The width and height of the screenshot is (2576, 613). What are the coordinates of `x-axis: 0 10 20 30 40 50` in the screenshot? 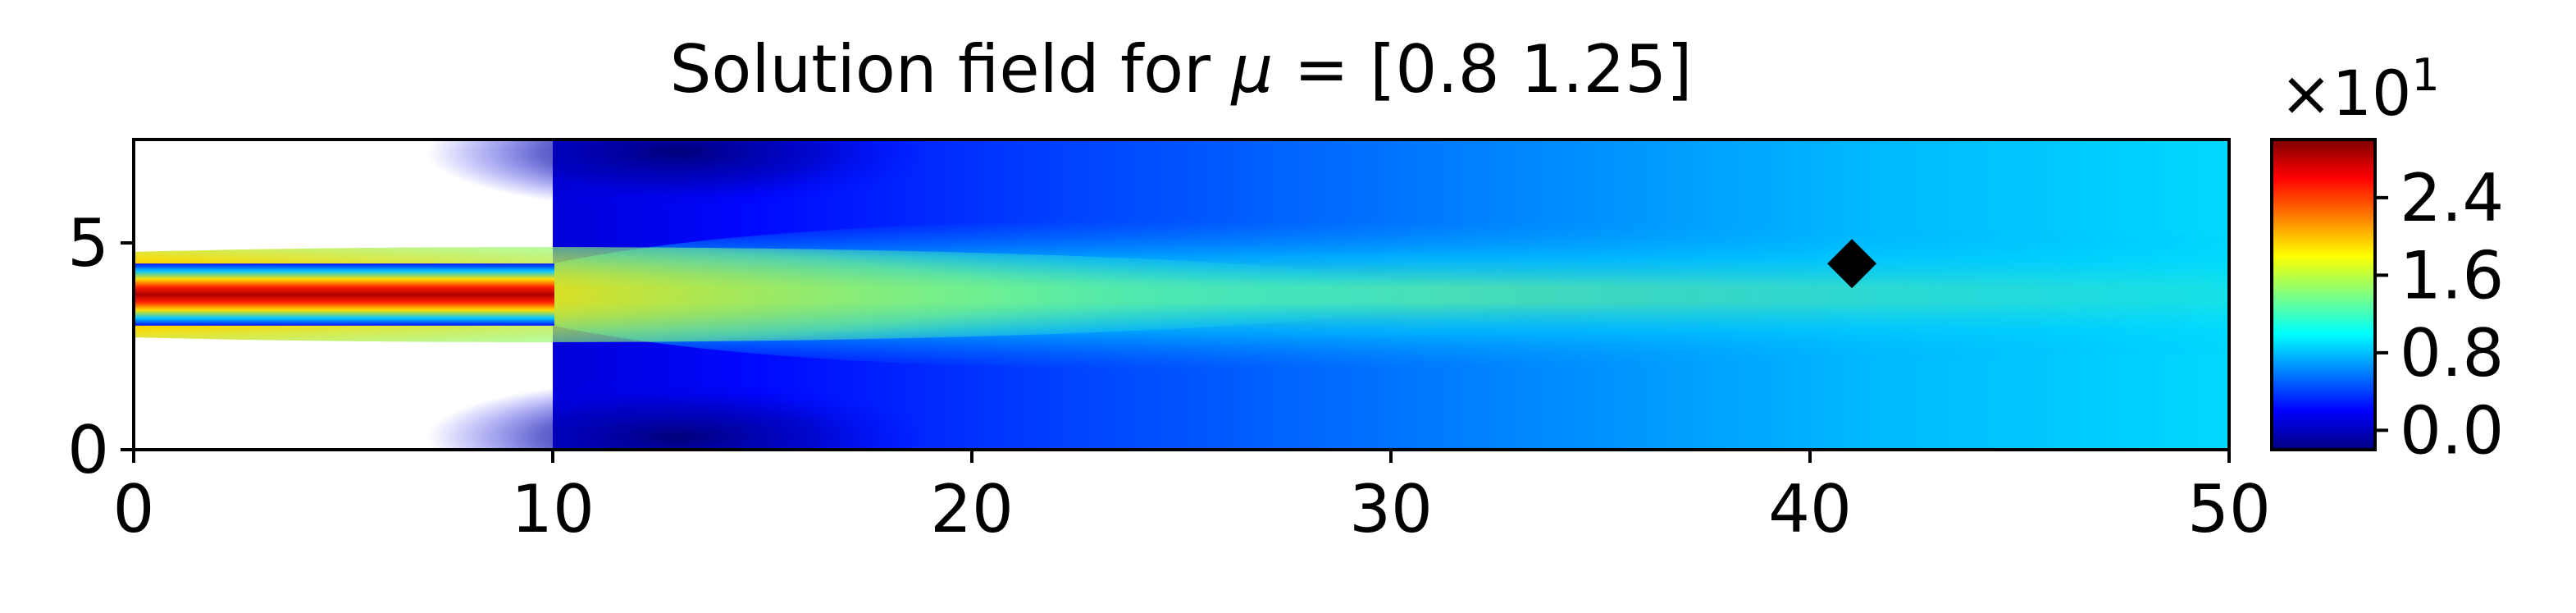 It's located at (1192, 499).